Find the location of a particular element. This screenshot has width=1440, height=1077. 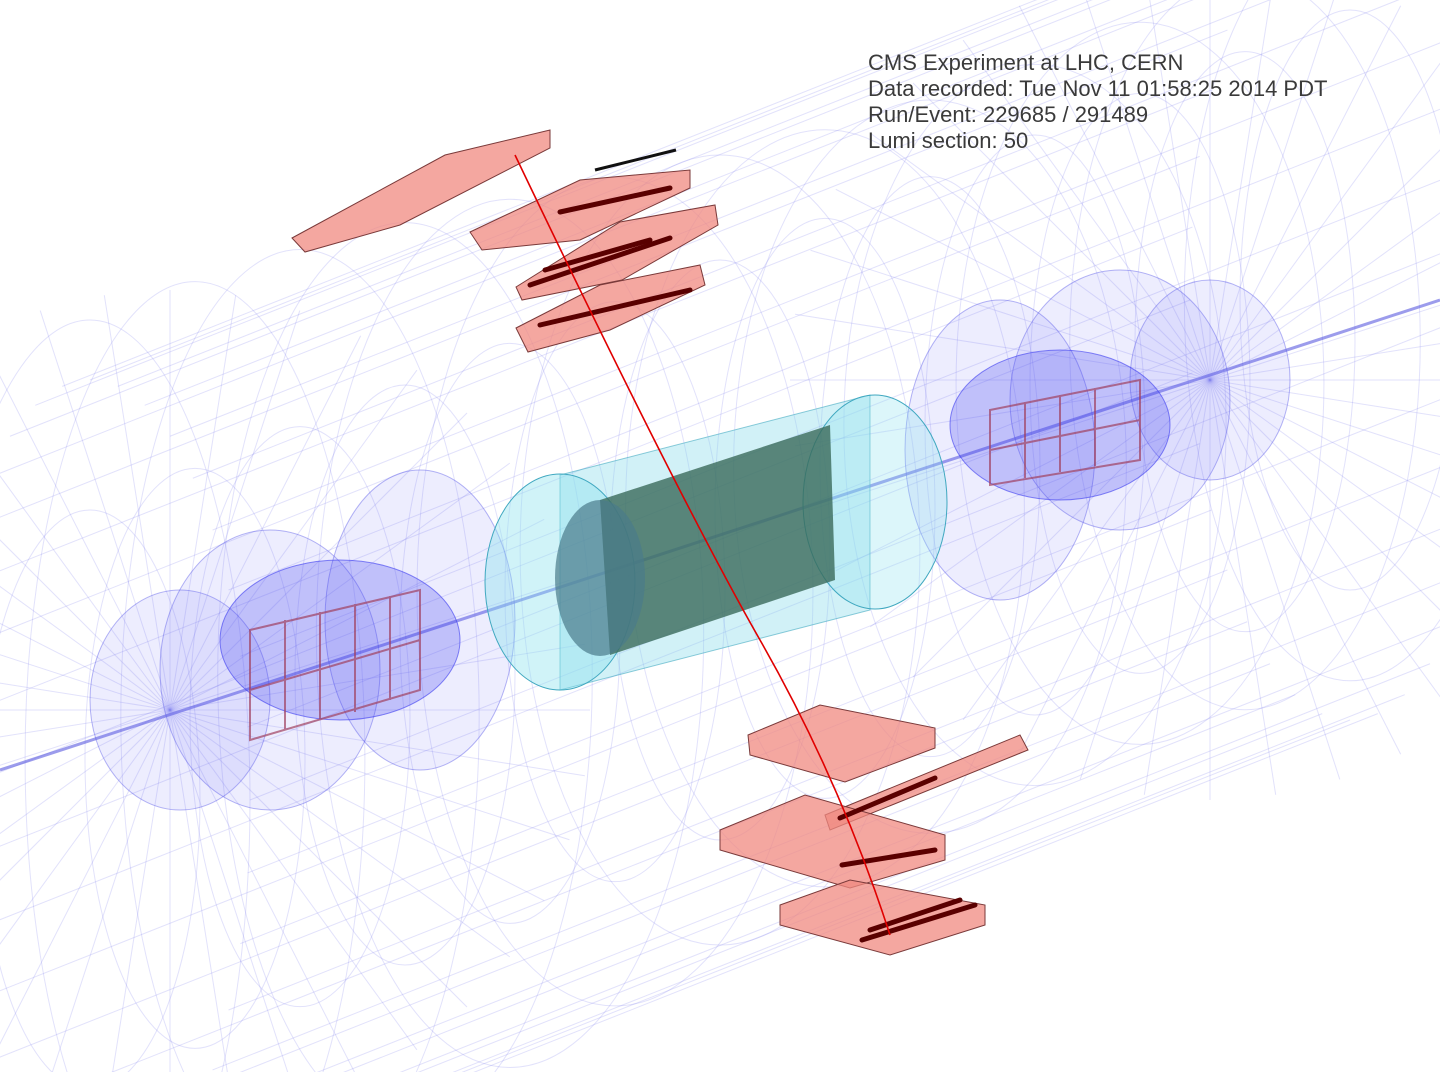

right-endcap is located at coordinates (1097, 435).